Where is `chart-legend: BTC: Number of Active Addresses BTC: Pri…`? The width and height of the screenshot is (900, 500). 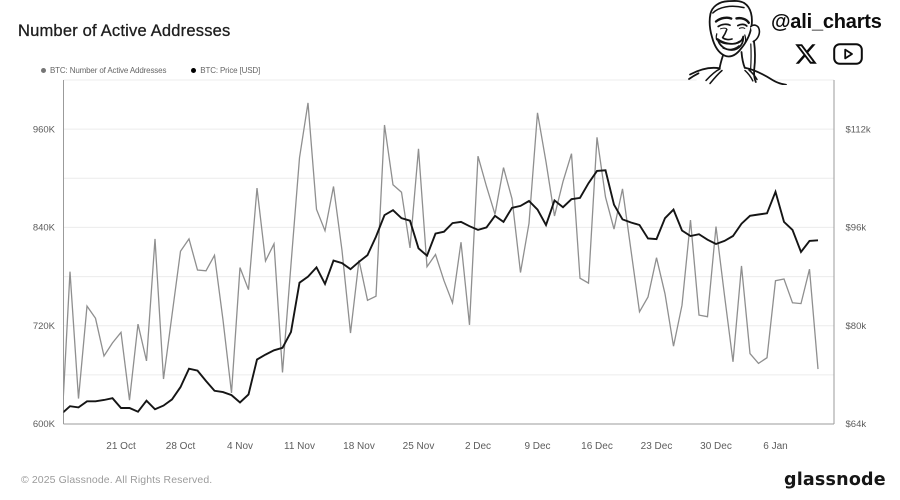
chart-legend: BTC: Number of Active Addresses BTC: Pri… is located at coordinates (150, 70).